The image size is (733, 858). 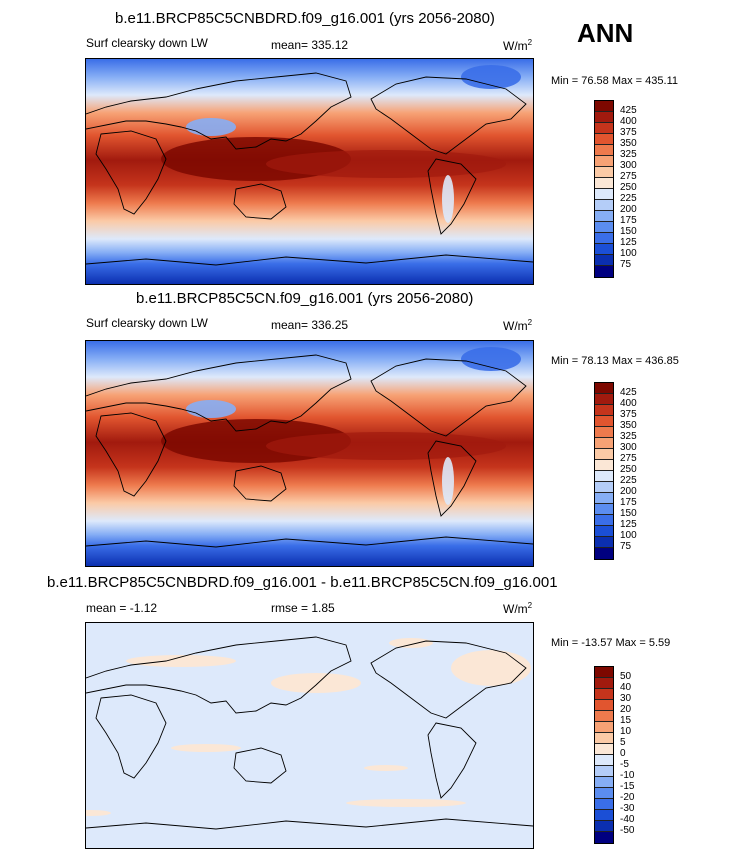 What do you see at coordinates (147, 43) in the screenshot?
I see `panel-1-variable: Surf clearsky down LW` at bounding box center [147, 43].